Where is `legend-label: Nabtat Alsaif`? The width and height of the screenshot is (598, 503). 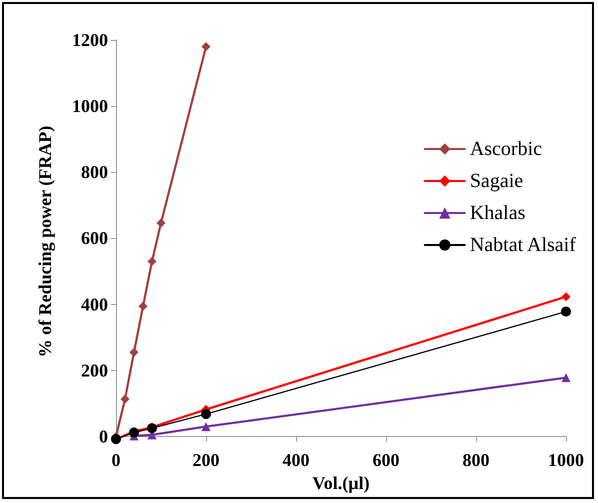 legend-label: Nabtat Alsaif is located at coordinates (523, 245).